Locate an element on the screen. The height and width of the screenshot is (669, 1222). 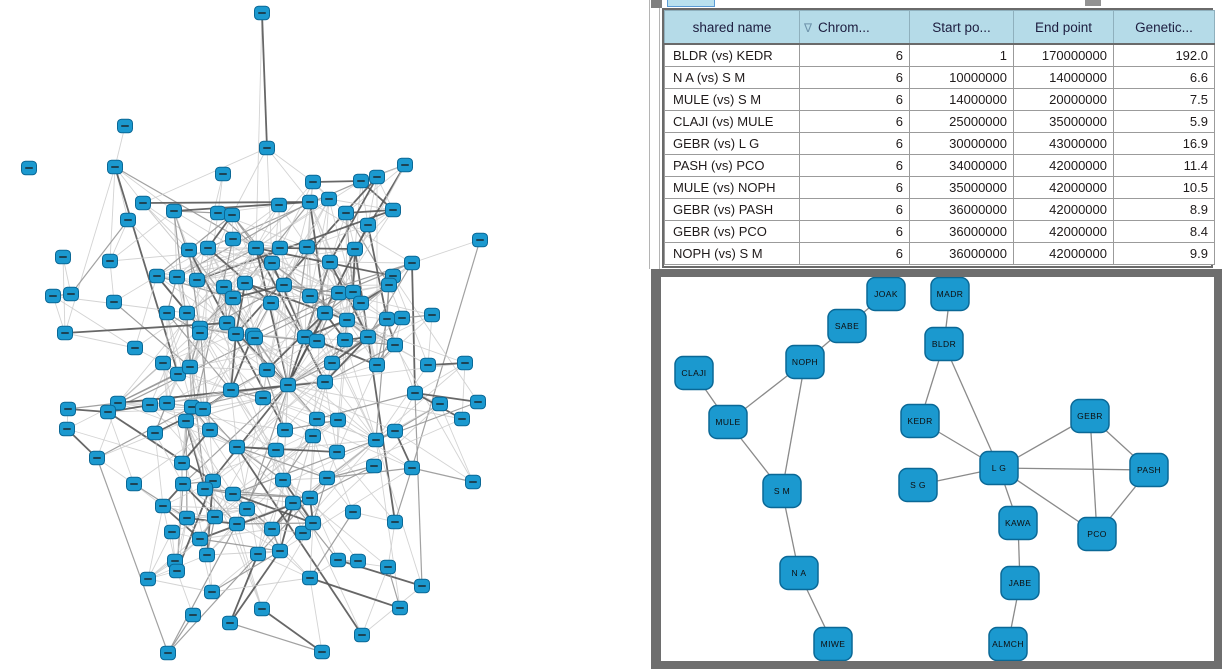
cell-shared-name: MULE (vs) S M is located at coordinates (732, 99).